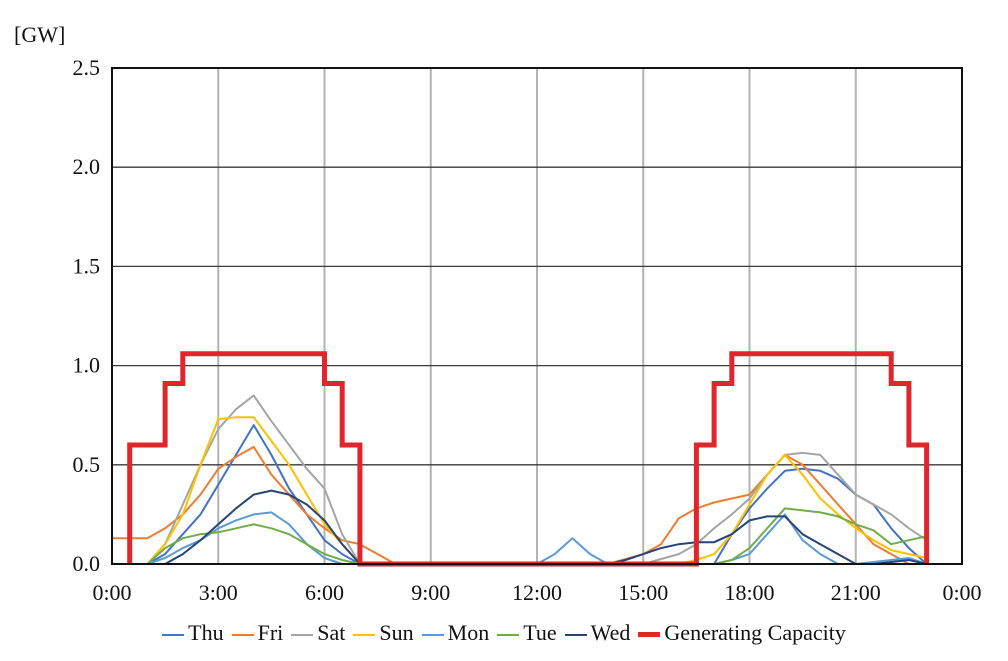  Describe the element at coordinates (643, 592) in the screenshot. I see `x-tick-label: 15:00` at that location.